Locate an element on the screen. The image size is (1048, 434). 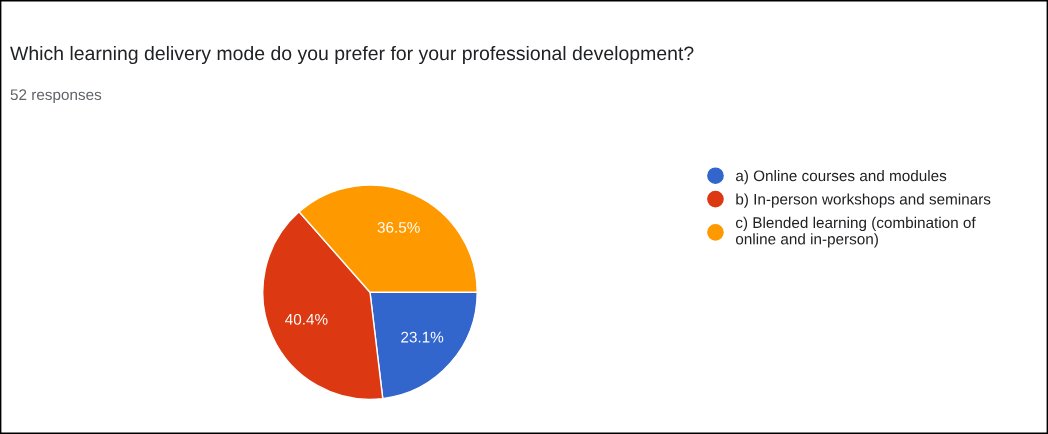
data-label: 36.5% is located at coordinates (398, 227).